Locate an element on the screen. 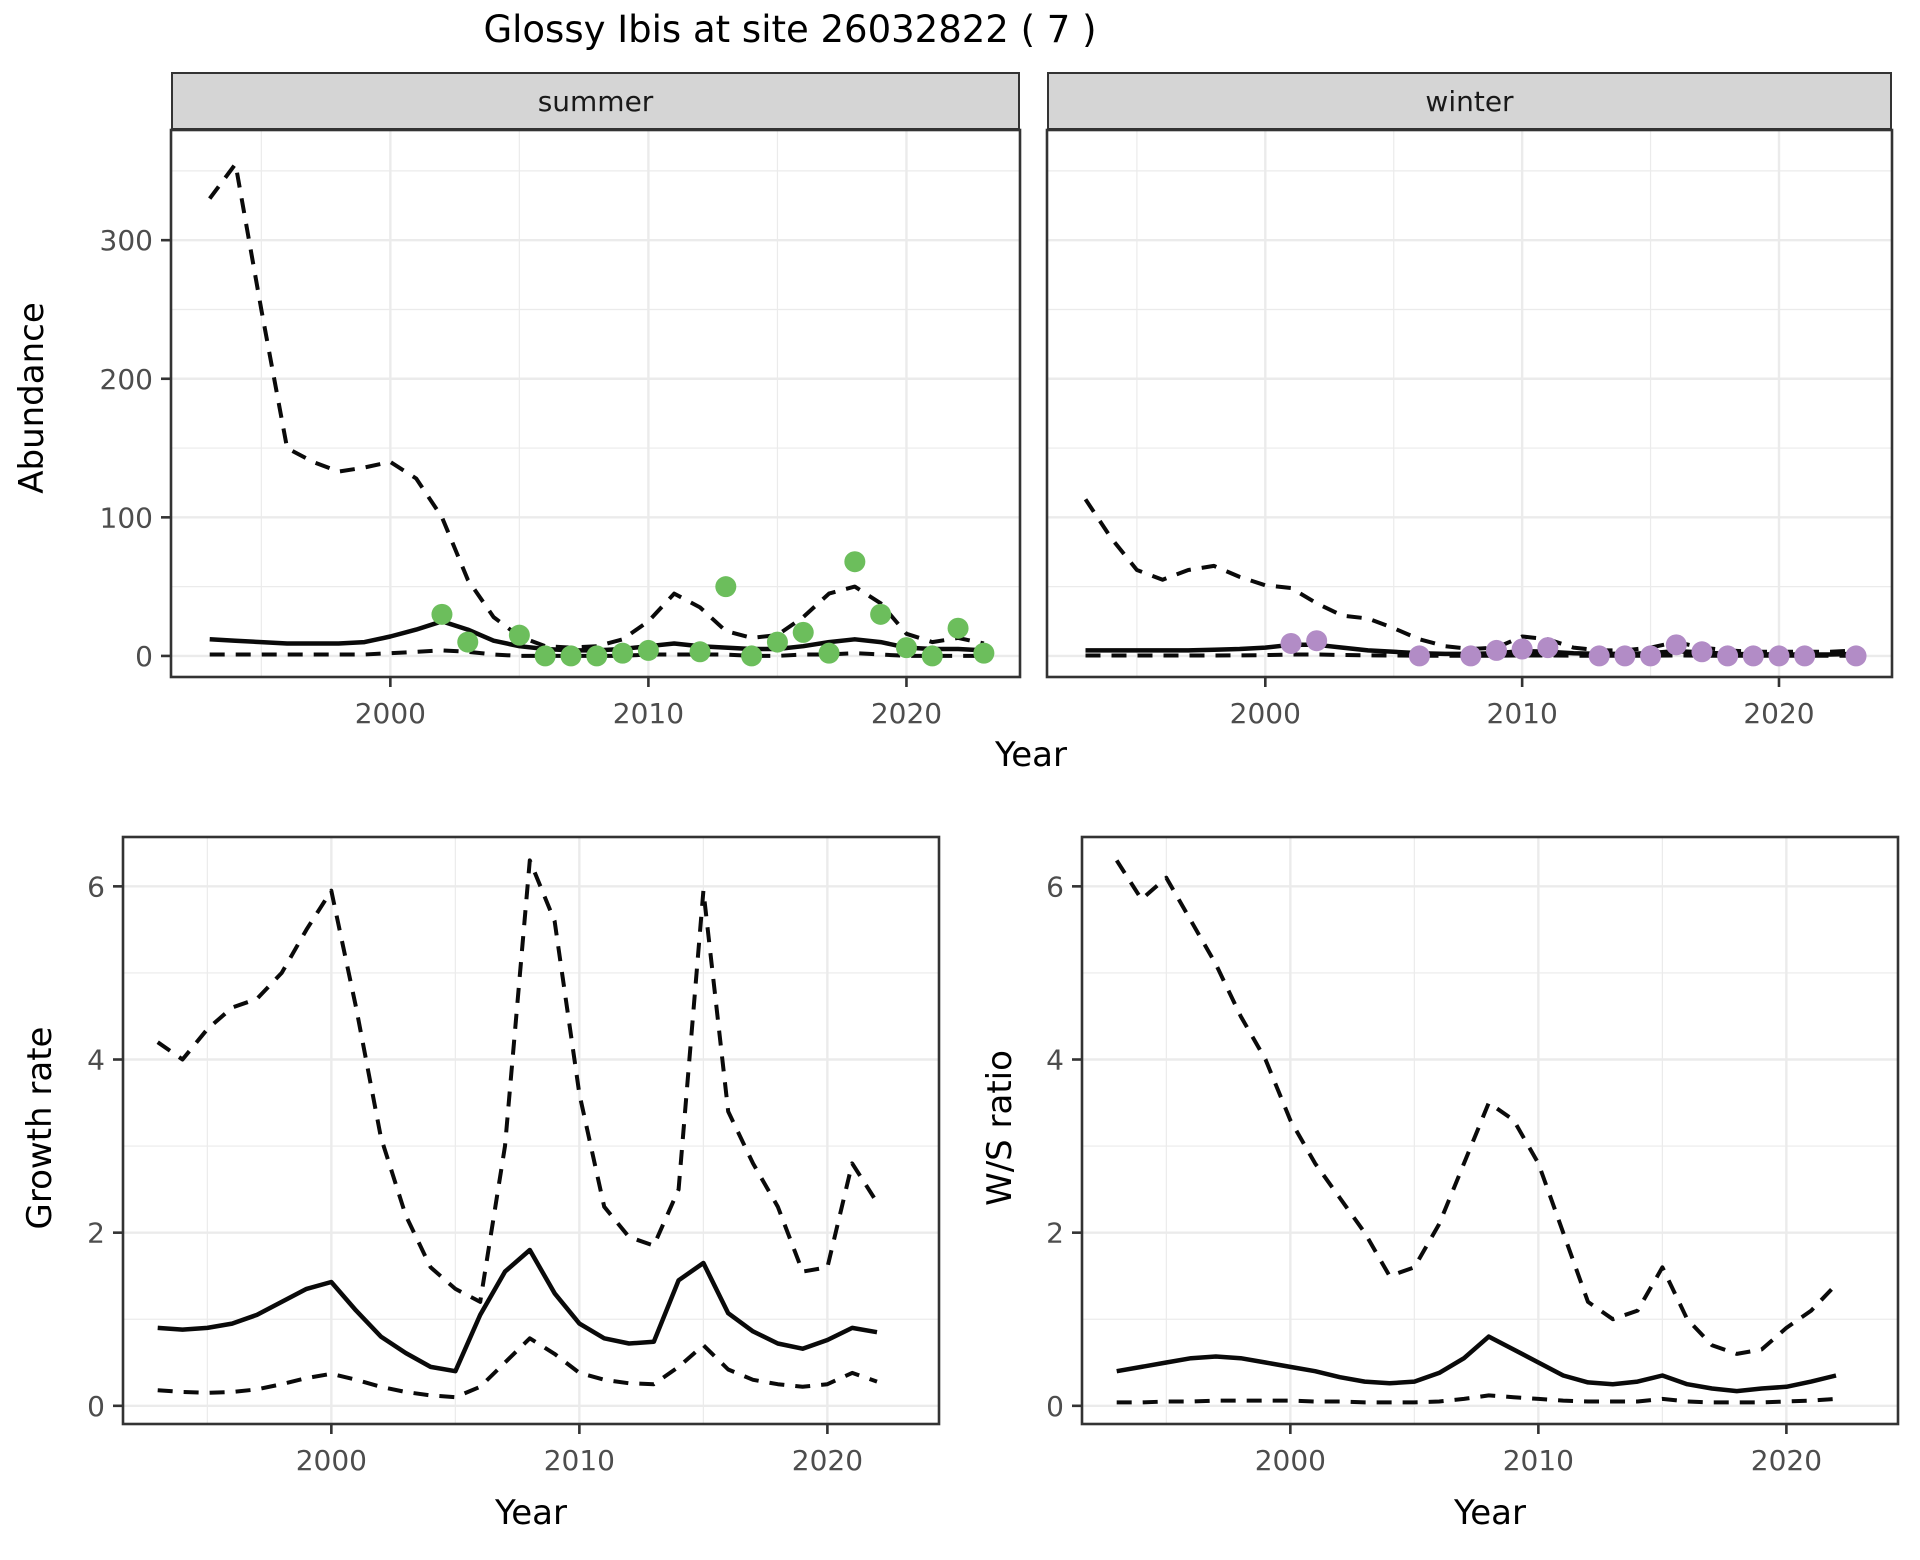 This screenshot has height=1560, width=1920. chart-title: Glossy Ibis at site 26032822 ( 7 ) is located at coordinates (790, 29).